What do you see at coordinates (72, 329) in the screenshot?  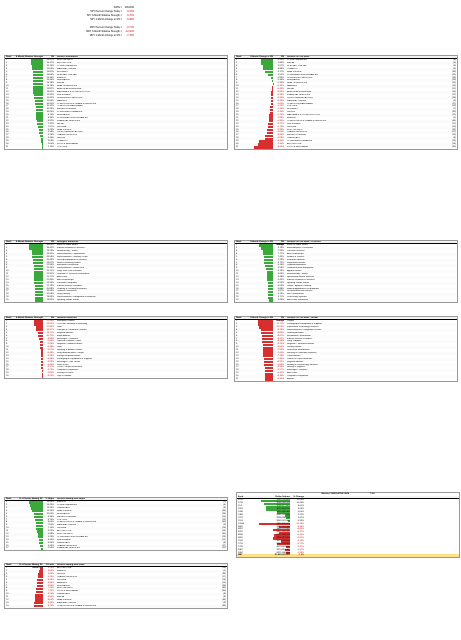 I see `row-name: Pollution & Treatment Controls` at bounding box center [72, 329].